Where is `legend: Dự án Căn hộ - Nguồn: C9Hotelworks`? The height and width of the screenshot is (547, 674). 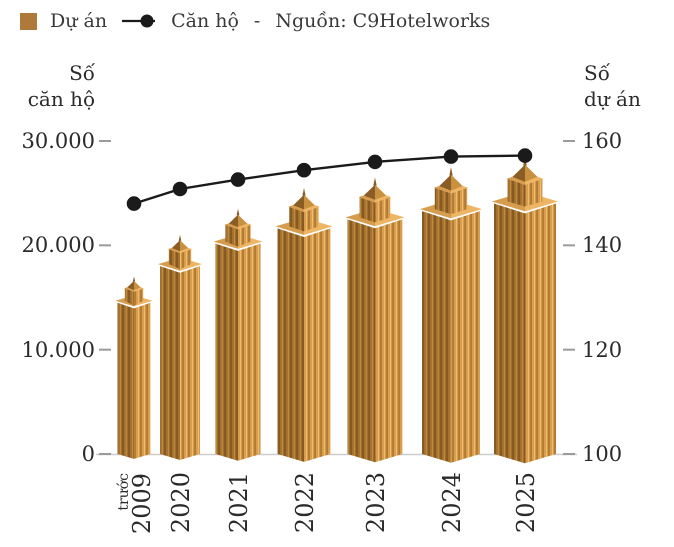 legend: Dự án Căn hộ - Nguồn: C9Hotelworks is located at coordinates (255, 21).